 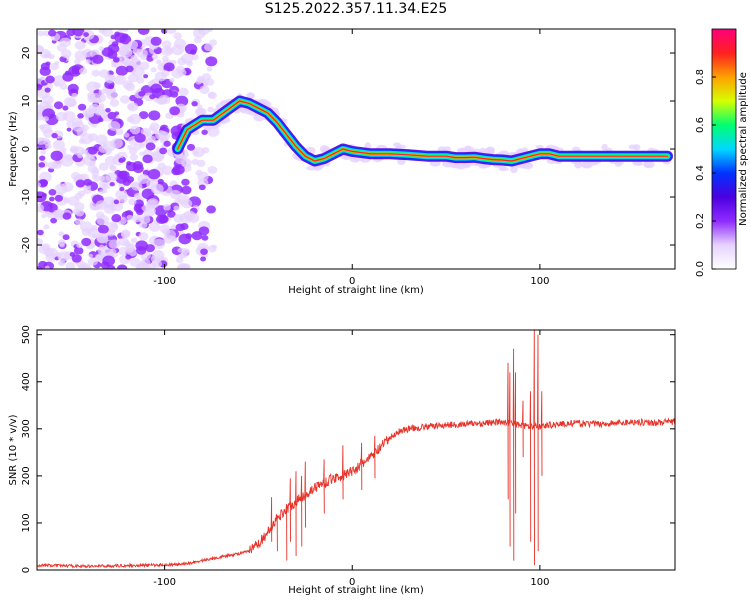 I want to click on colorbar-tick-label: 0.2, so click(x=700, y=221).